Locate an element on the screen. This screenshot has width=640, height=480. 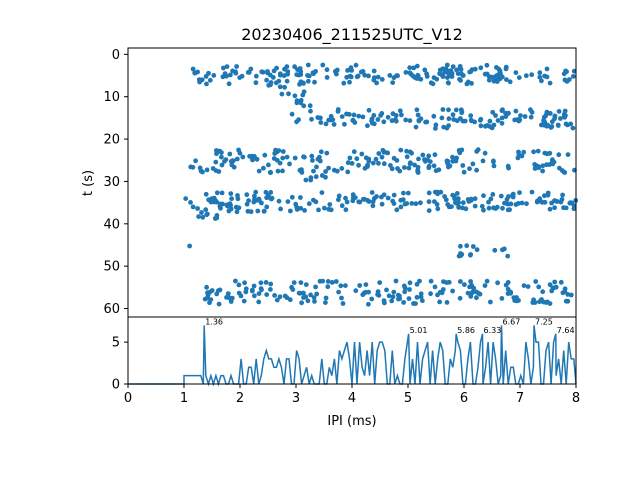
y-tick-label: 50 is located at coordinates (111, 267).